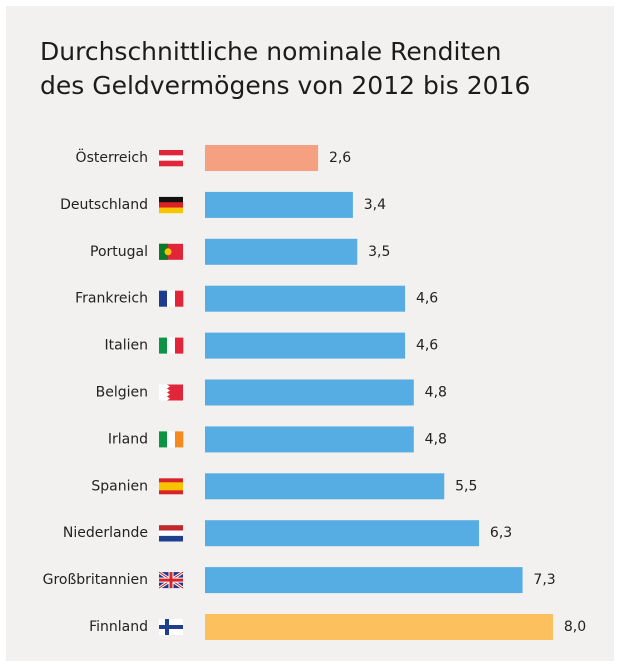 This screenshot has height=667, width=620. Describe the element at coordinates (171, 392) in the screenshot. I see `flags` at that location.